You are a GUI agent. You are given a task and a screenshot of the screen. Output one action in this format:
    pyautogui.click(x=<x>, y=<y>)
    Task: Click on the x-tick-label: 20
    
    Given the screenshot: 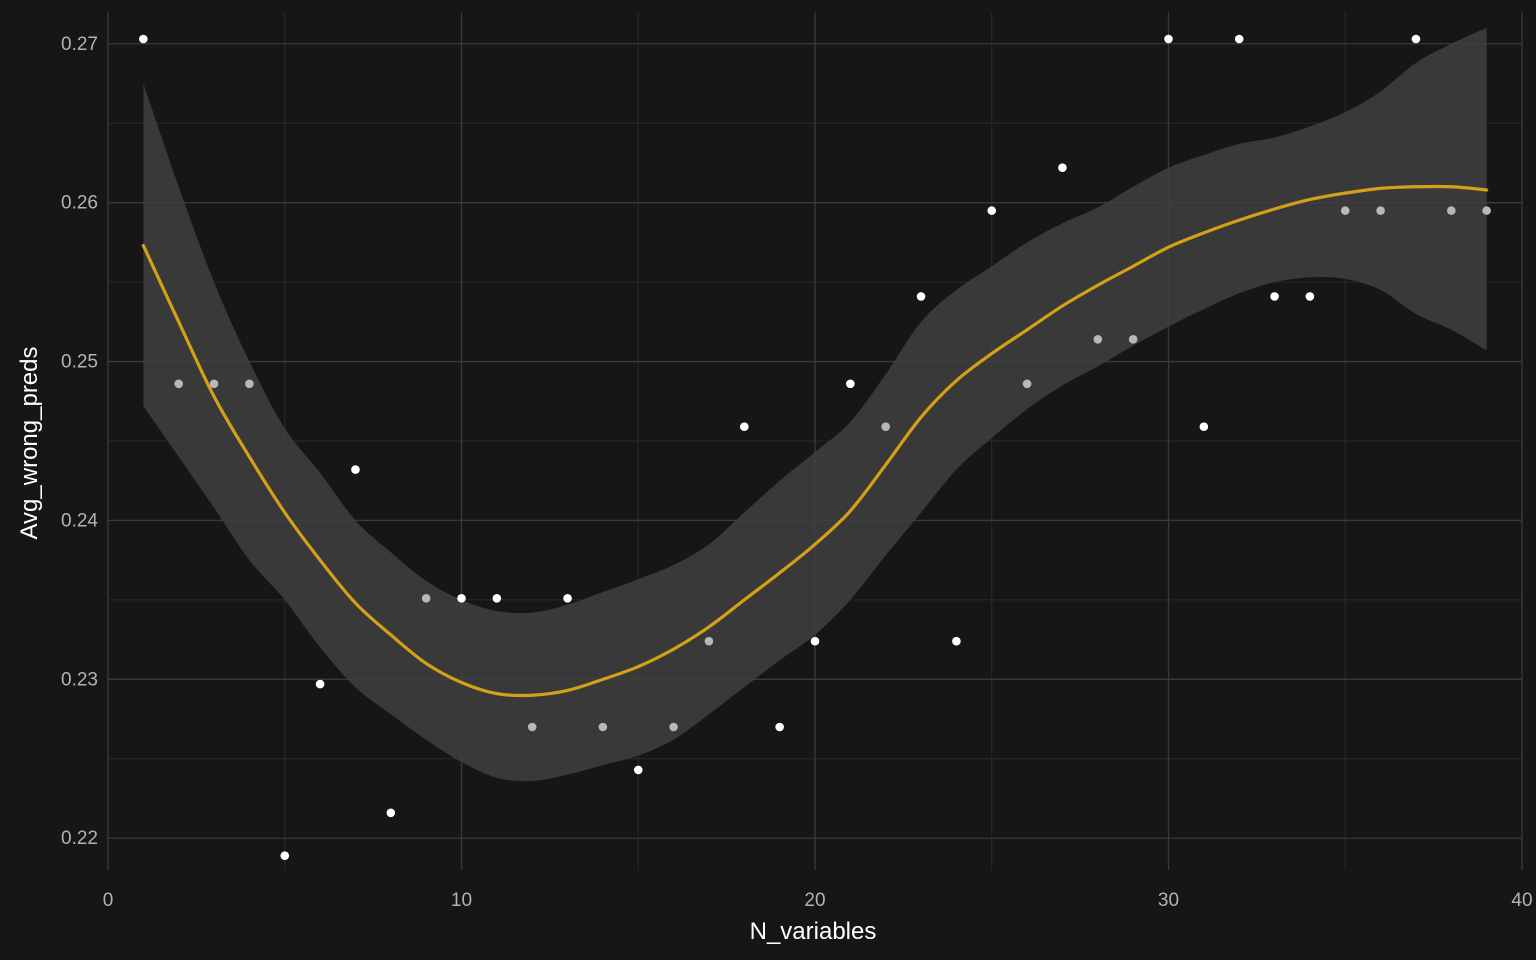 What is the action you would take?
    pyautogui.click(x=814, y=900)
    